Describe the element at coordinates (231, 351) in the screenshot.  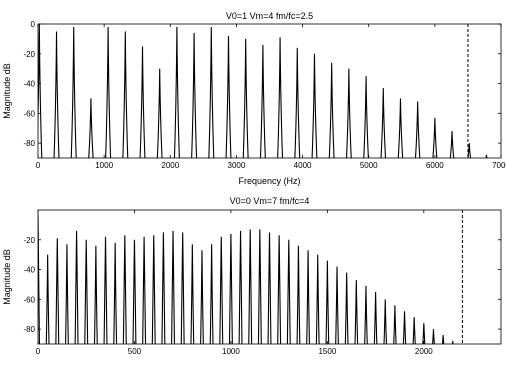
I see `chart-2-xtick-label: 1000` at that location.